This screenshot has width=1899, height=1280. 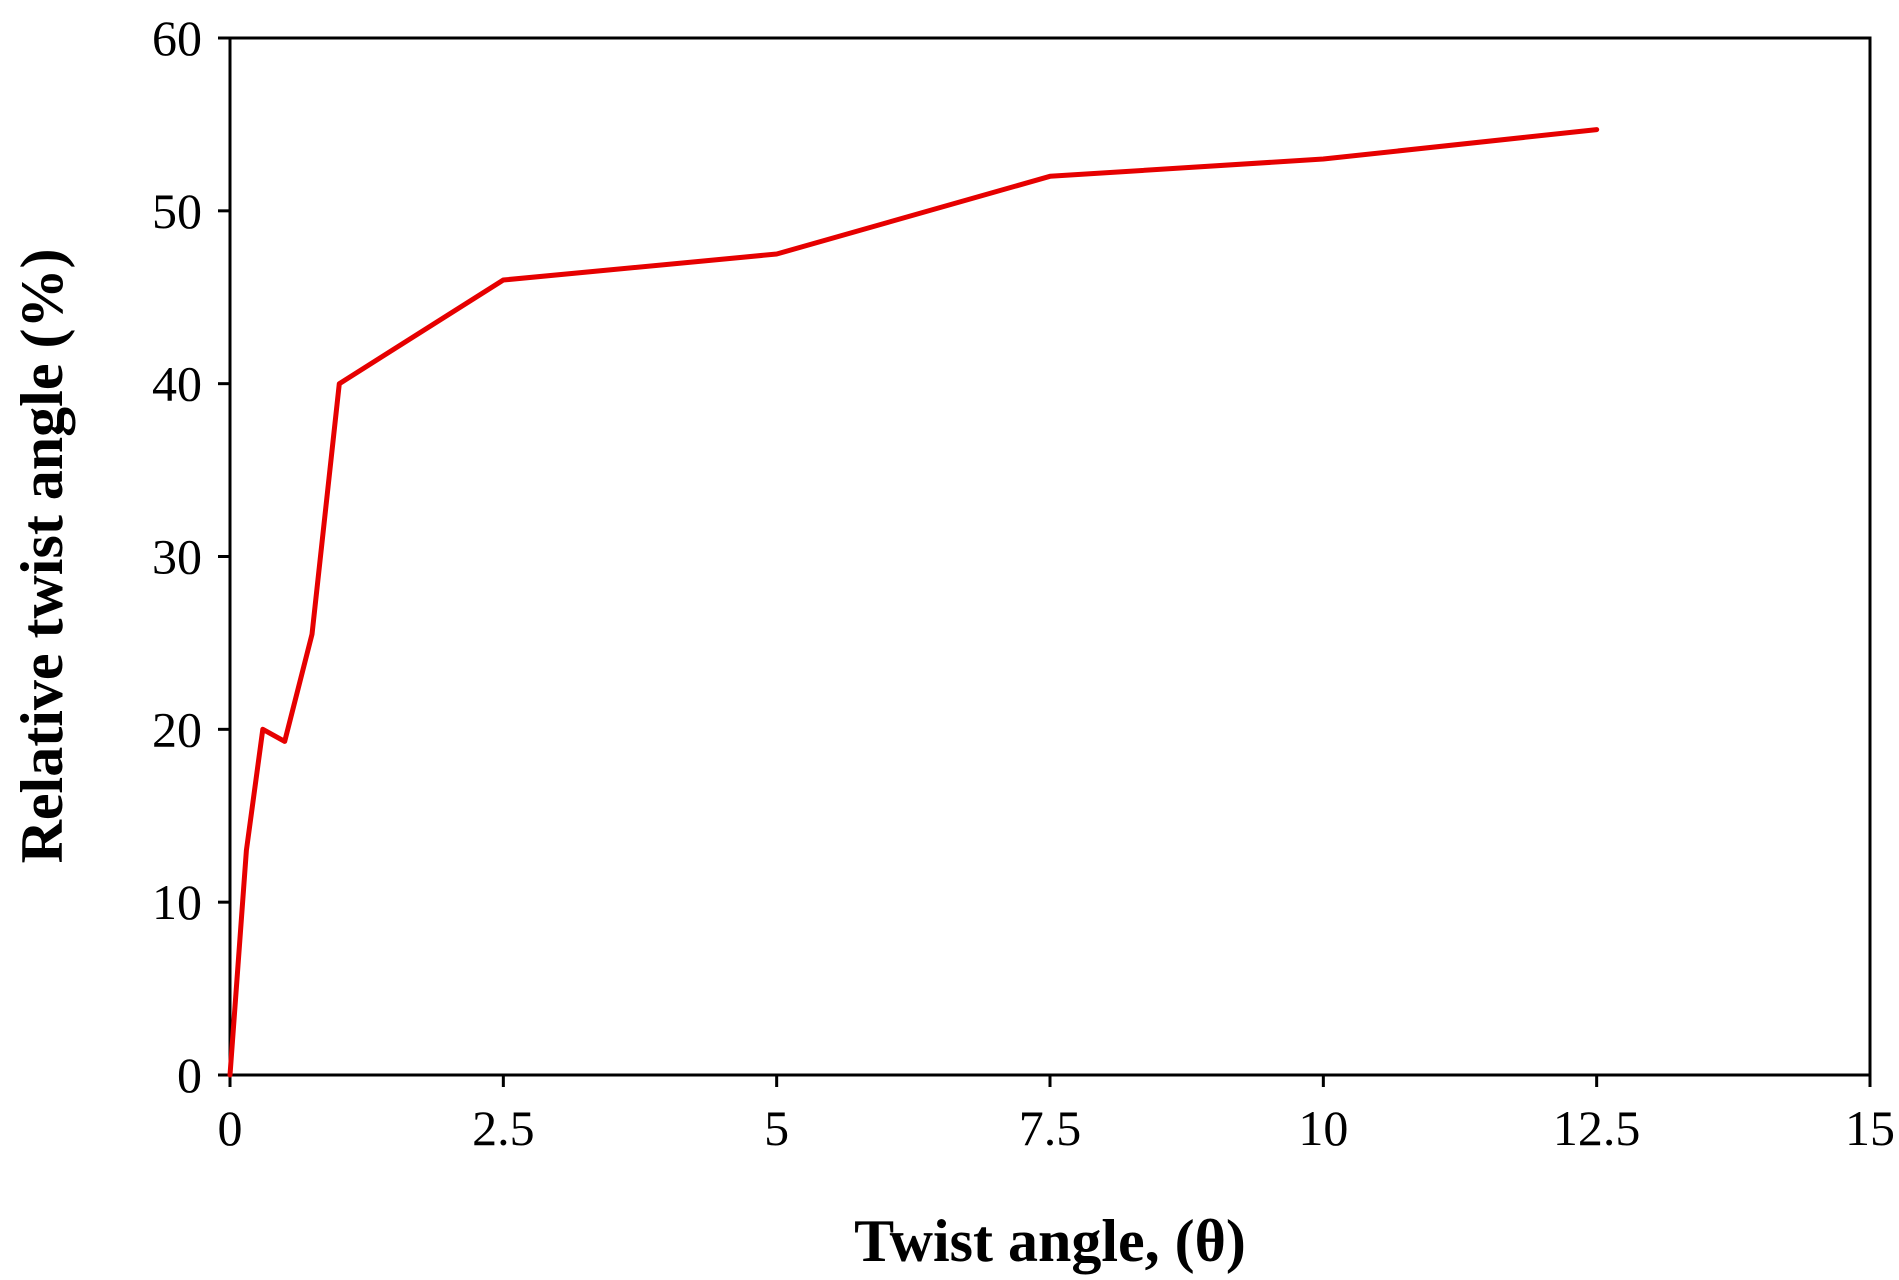 What do you see at coordinates (1870, 1128) in the screenshot?
I see `x-tick-label: 15` at bounding box center [1870, 1128].